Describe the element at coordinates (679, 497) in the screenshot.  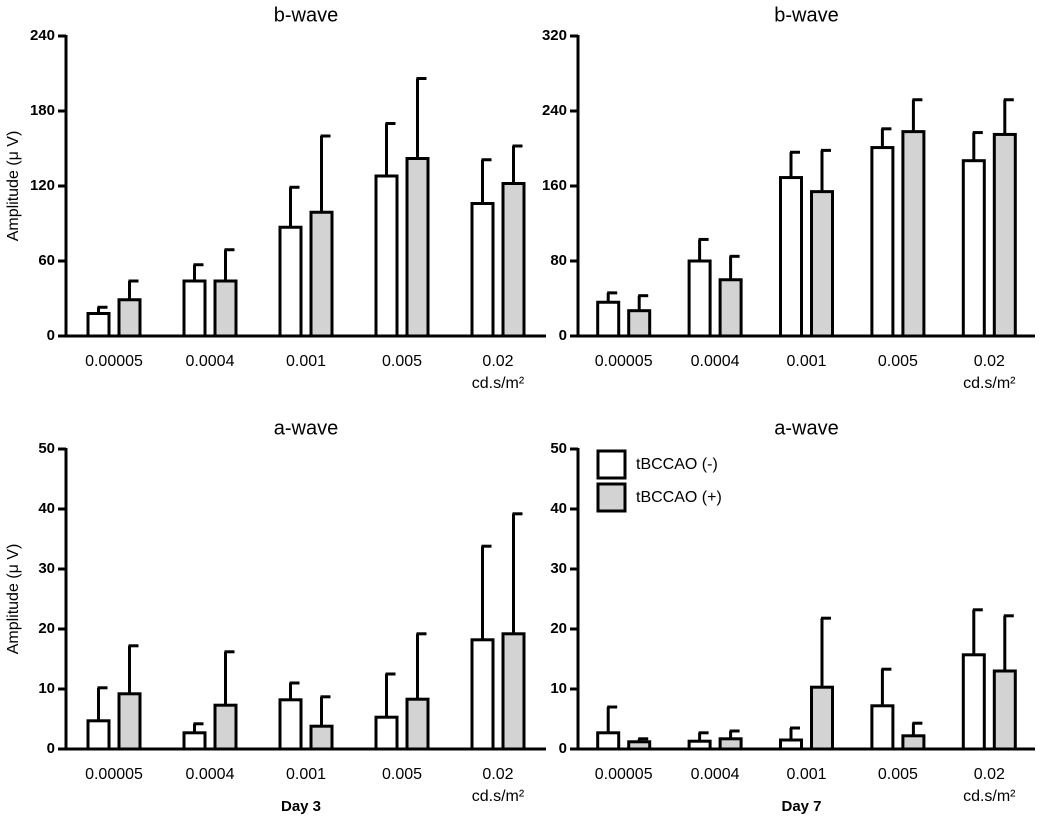
I see `legend-label: tBCCAO (+)` at that location.